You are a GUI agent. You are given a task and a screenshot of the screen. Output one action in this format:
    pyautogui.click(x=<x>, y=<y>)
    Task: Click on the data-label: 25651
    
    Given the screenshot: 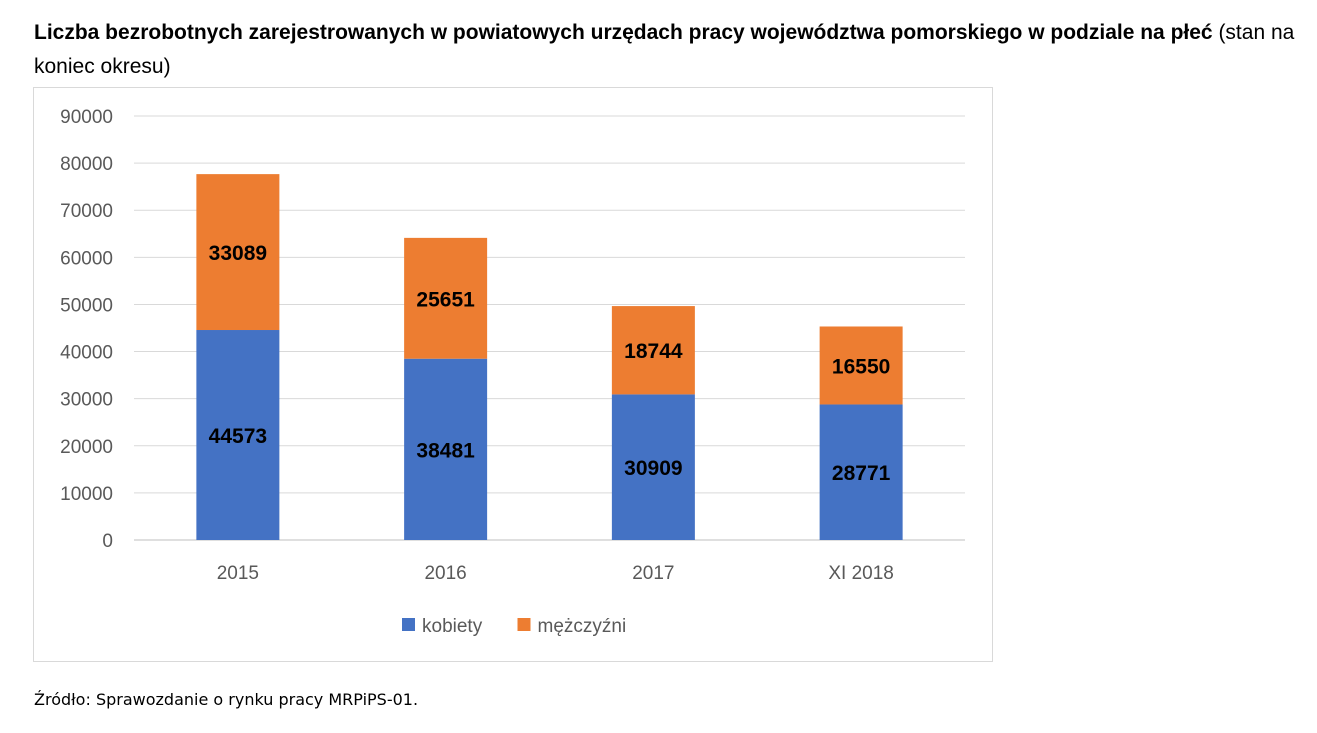 What is the action you would take?
    pyautogui.click(x=445, y=299)
    